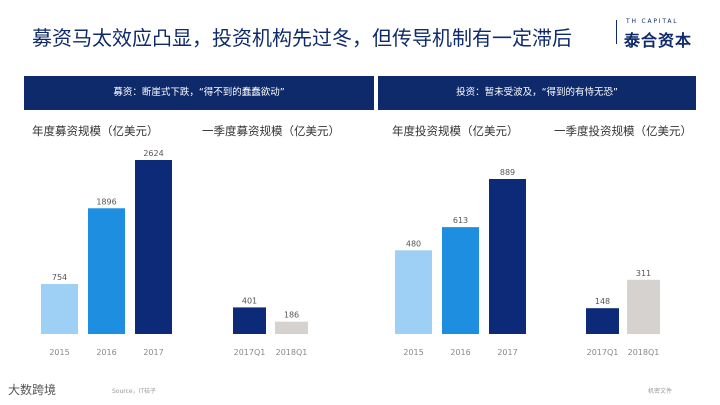  I want to click on annual-fundraising-category-label-2015: 2015, so click(59, 352).